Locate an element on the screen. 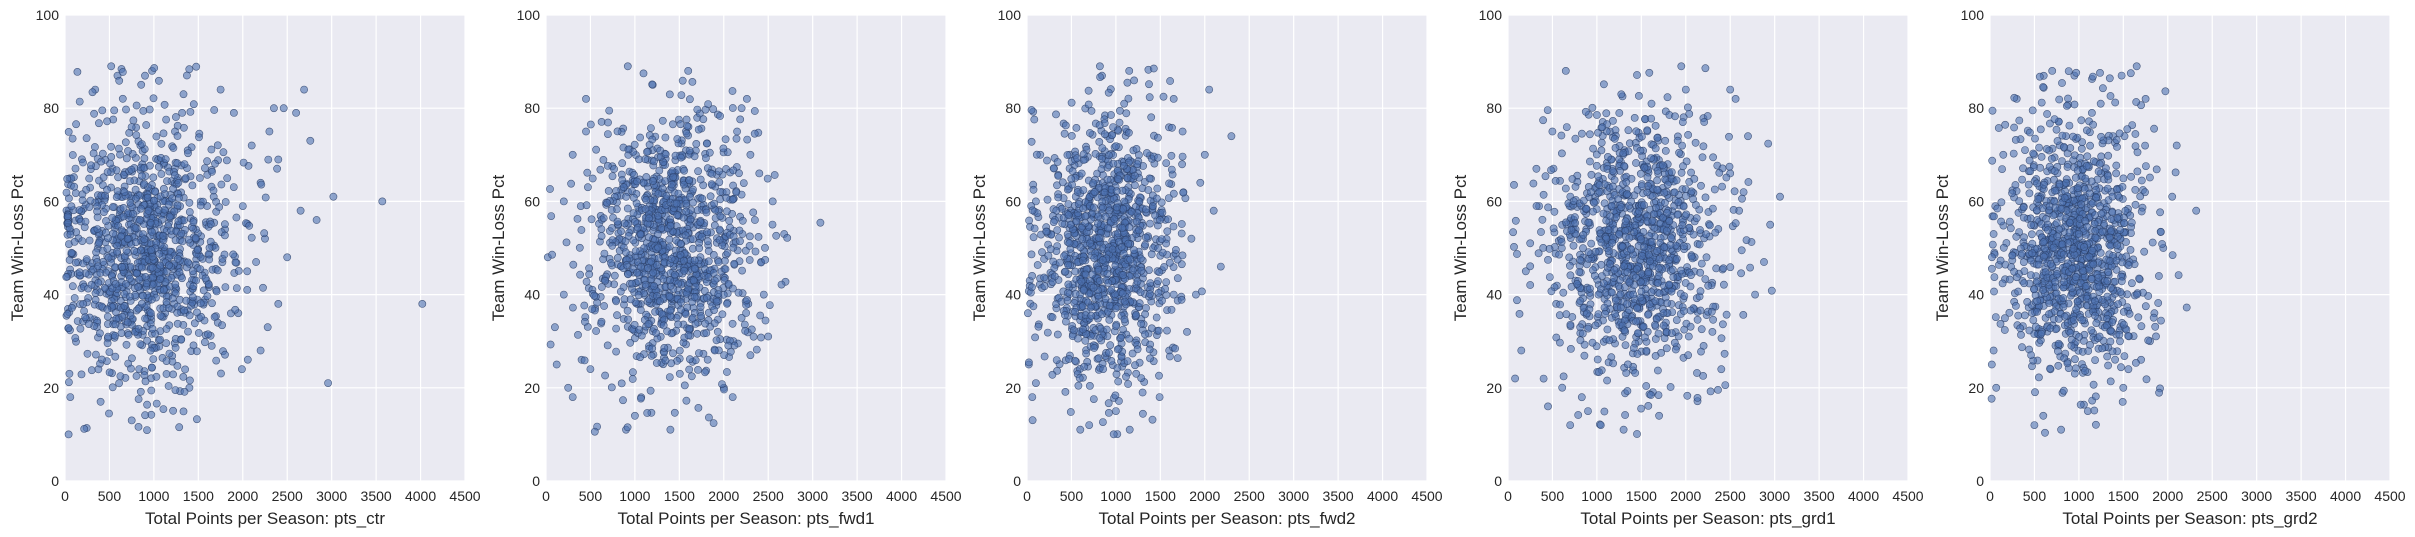 This screenshot has width=2415, height=537. plot-background is located at coordinates (1708, 248).